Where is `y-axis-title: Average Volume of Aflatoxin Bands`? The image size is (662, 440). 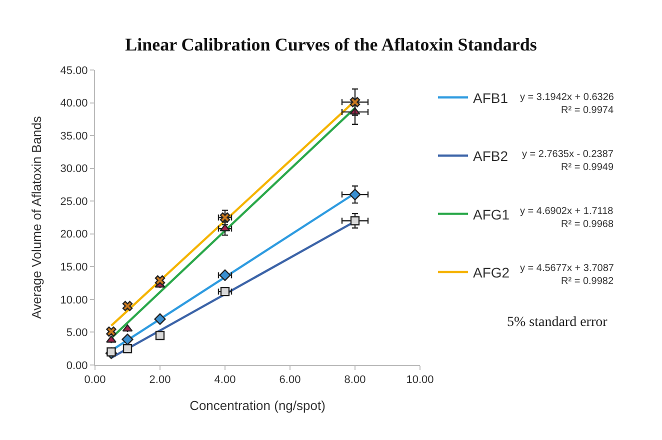 y-axis-title: Average Volume of Aflatoxin Bands is located at coordinates (36, 217).